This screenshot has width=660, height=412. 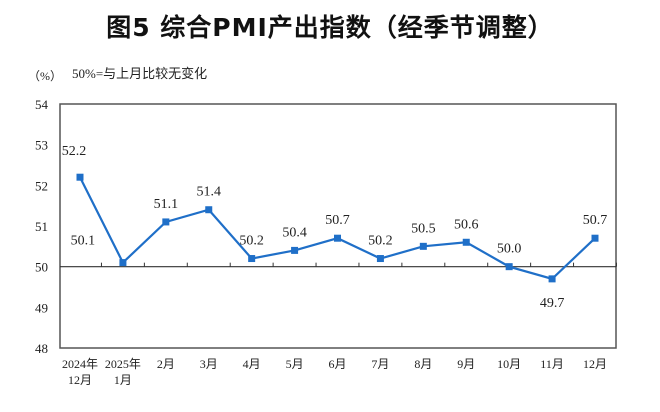 I want to click on x-tick-label: 4月, so click(x=252, y=364).